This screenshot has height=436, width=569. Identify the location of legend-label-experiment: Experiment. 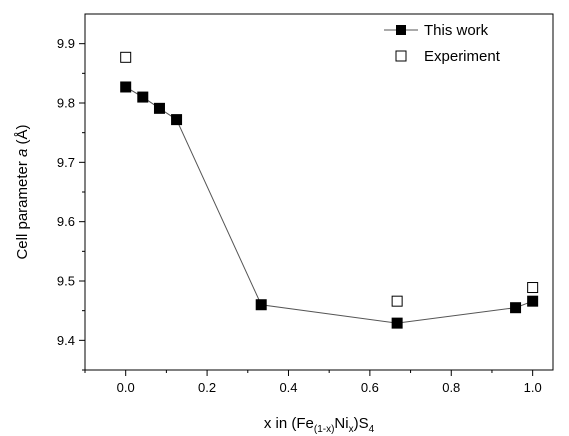
(462, 56).